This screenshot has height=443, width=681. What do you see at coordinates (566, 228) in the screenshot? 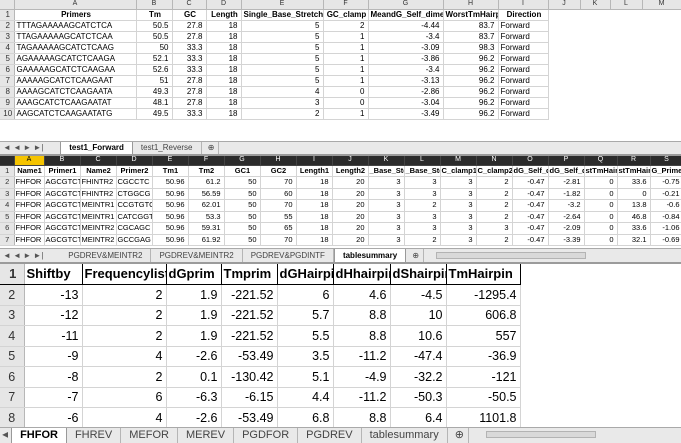
I see `table-cell: -2.09` at bounding box center [566, 228].